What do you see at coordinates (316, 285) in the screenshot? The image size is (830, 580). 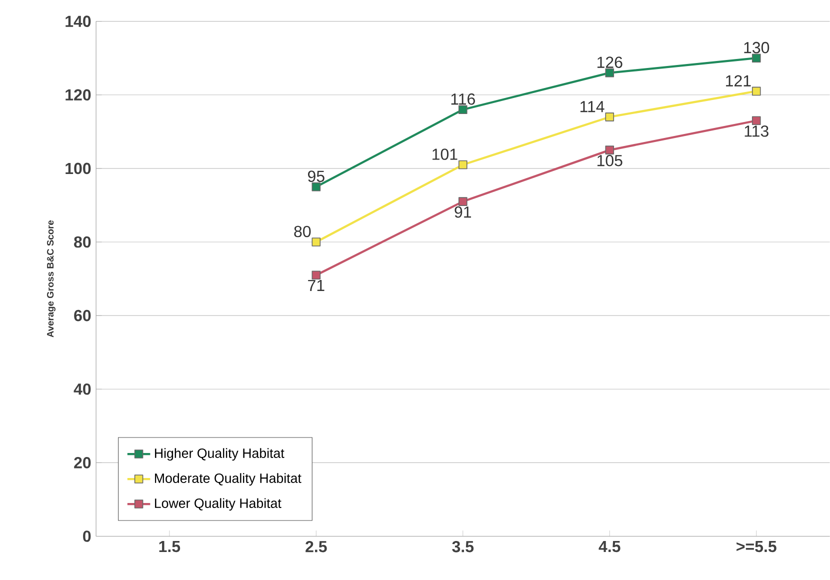 I see `data-label: 71` at bounding box center [316, 285].